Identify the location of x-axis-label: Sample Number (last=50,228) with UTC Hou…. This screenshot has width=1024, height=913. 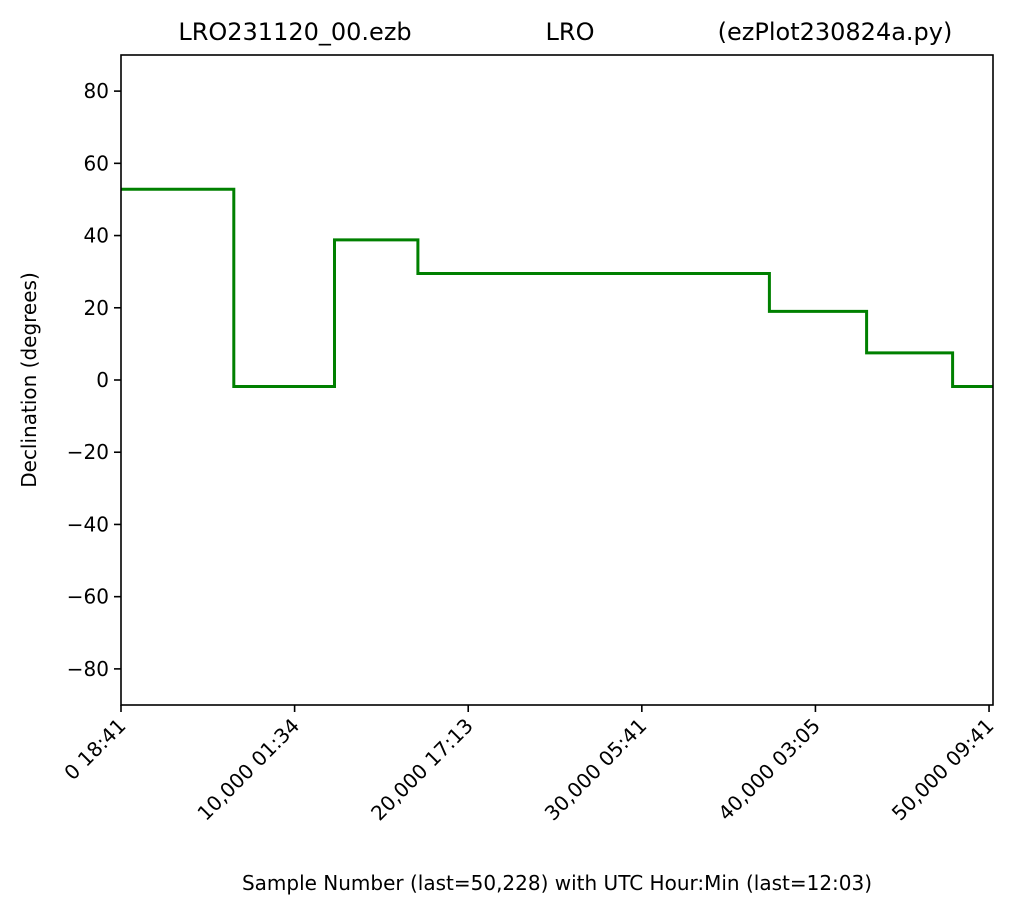
(557, 883).